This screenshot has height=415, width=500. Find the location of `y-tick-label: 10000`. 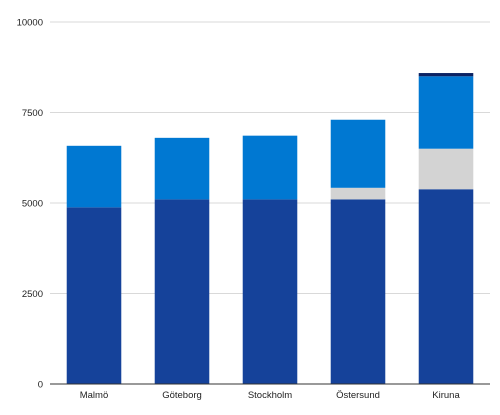

y-tick-label: 10000 is located at coordinates (30, 23).